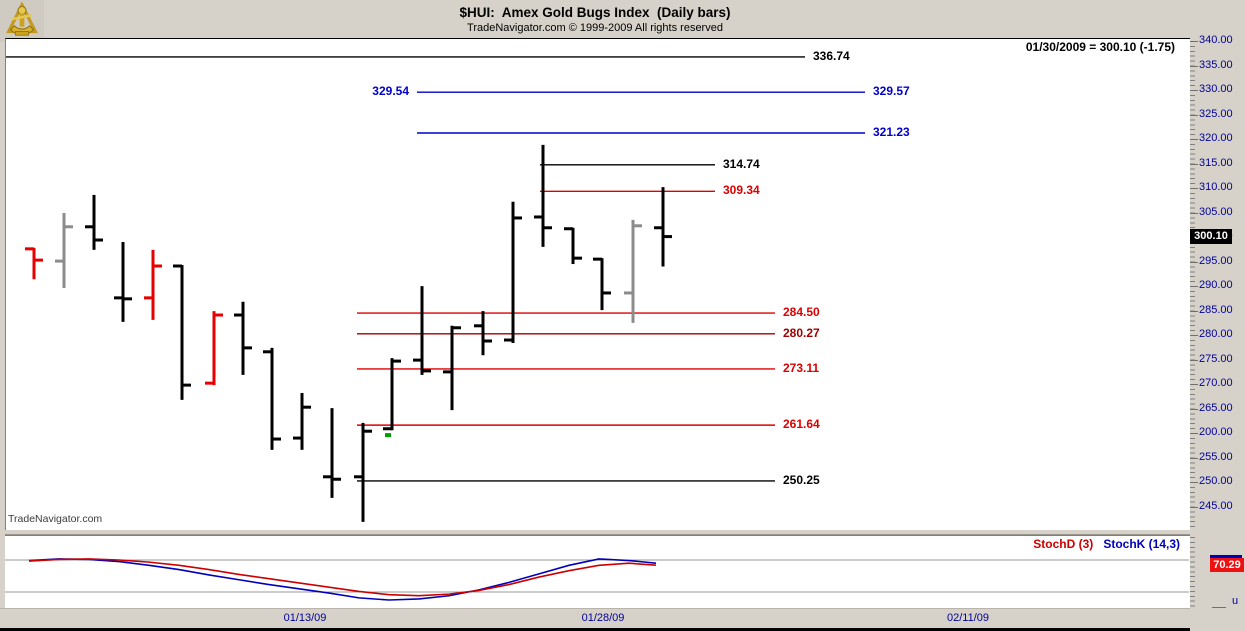 The width and height of the screenshot is (1245, 631). What do you see at coordinates (1211, 260) in the screenshot?
I see `price-axis-label: 295.00` at bounding box center [1211, 260].